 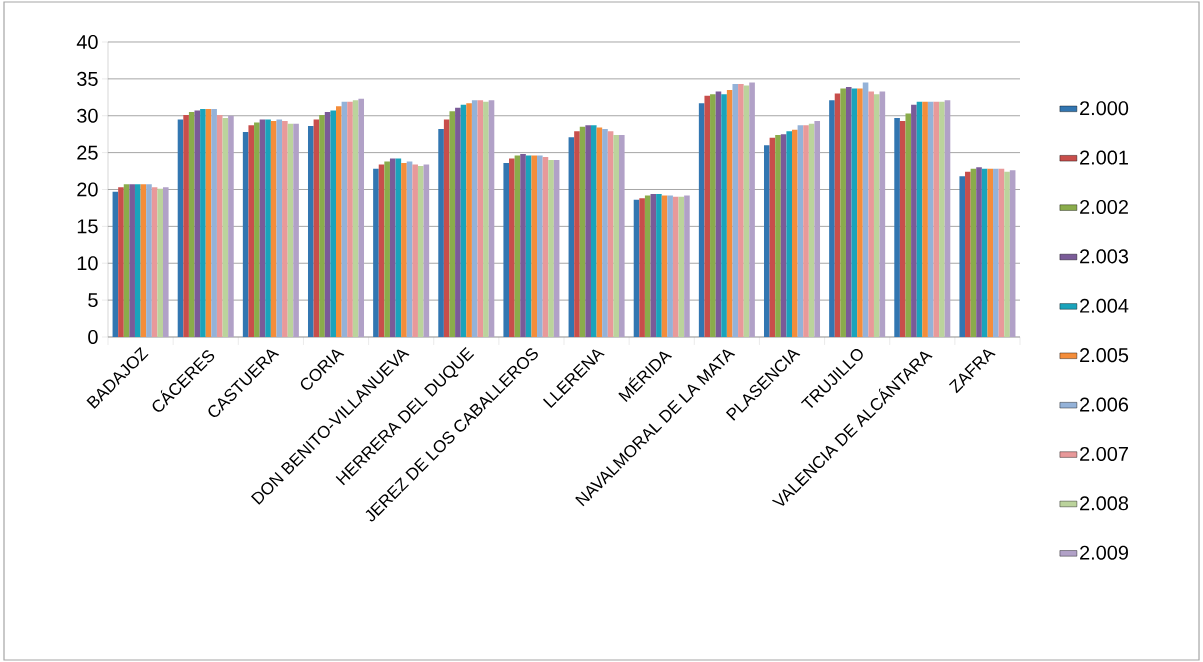 I want to click on legend-label: 2.002, so click(x=1104, y=207).